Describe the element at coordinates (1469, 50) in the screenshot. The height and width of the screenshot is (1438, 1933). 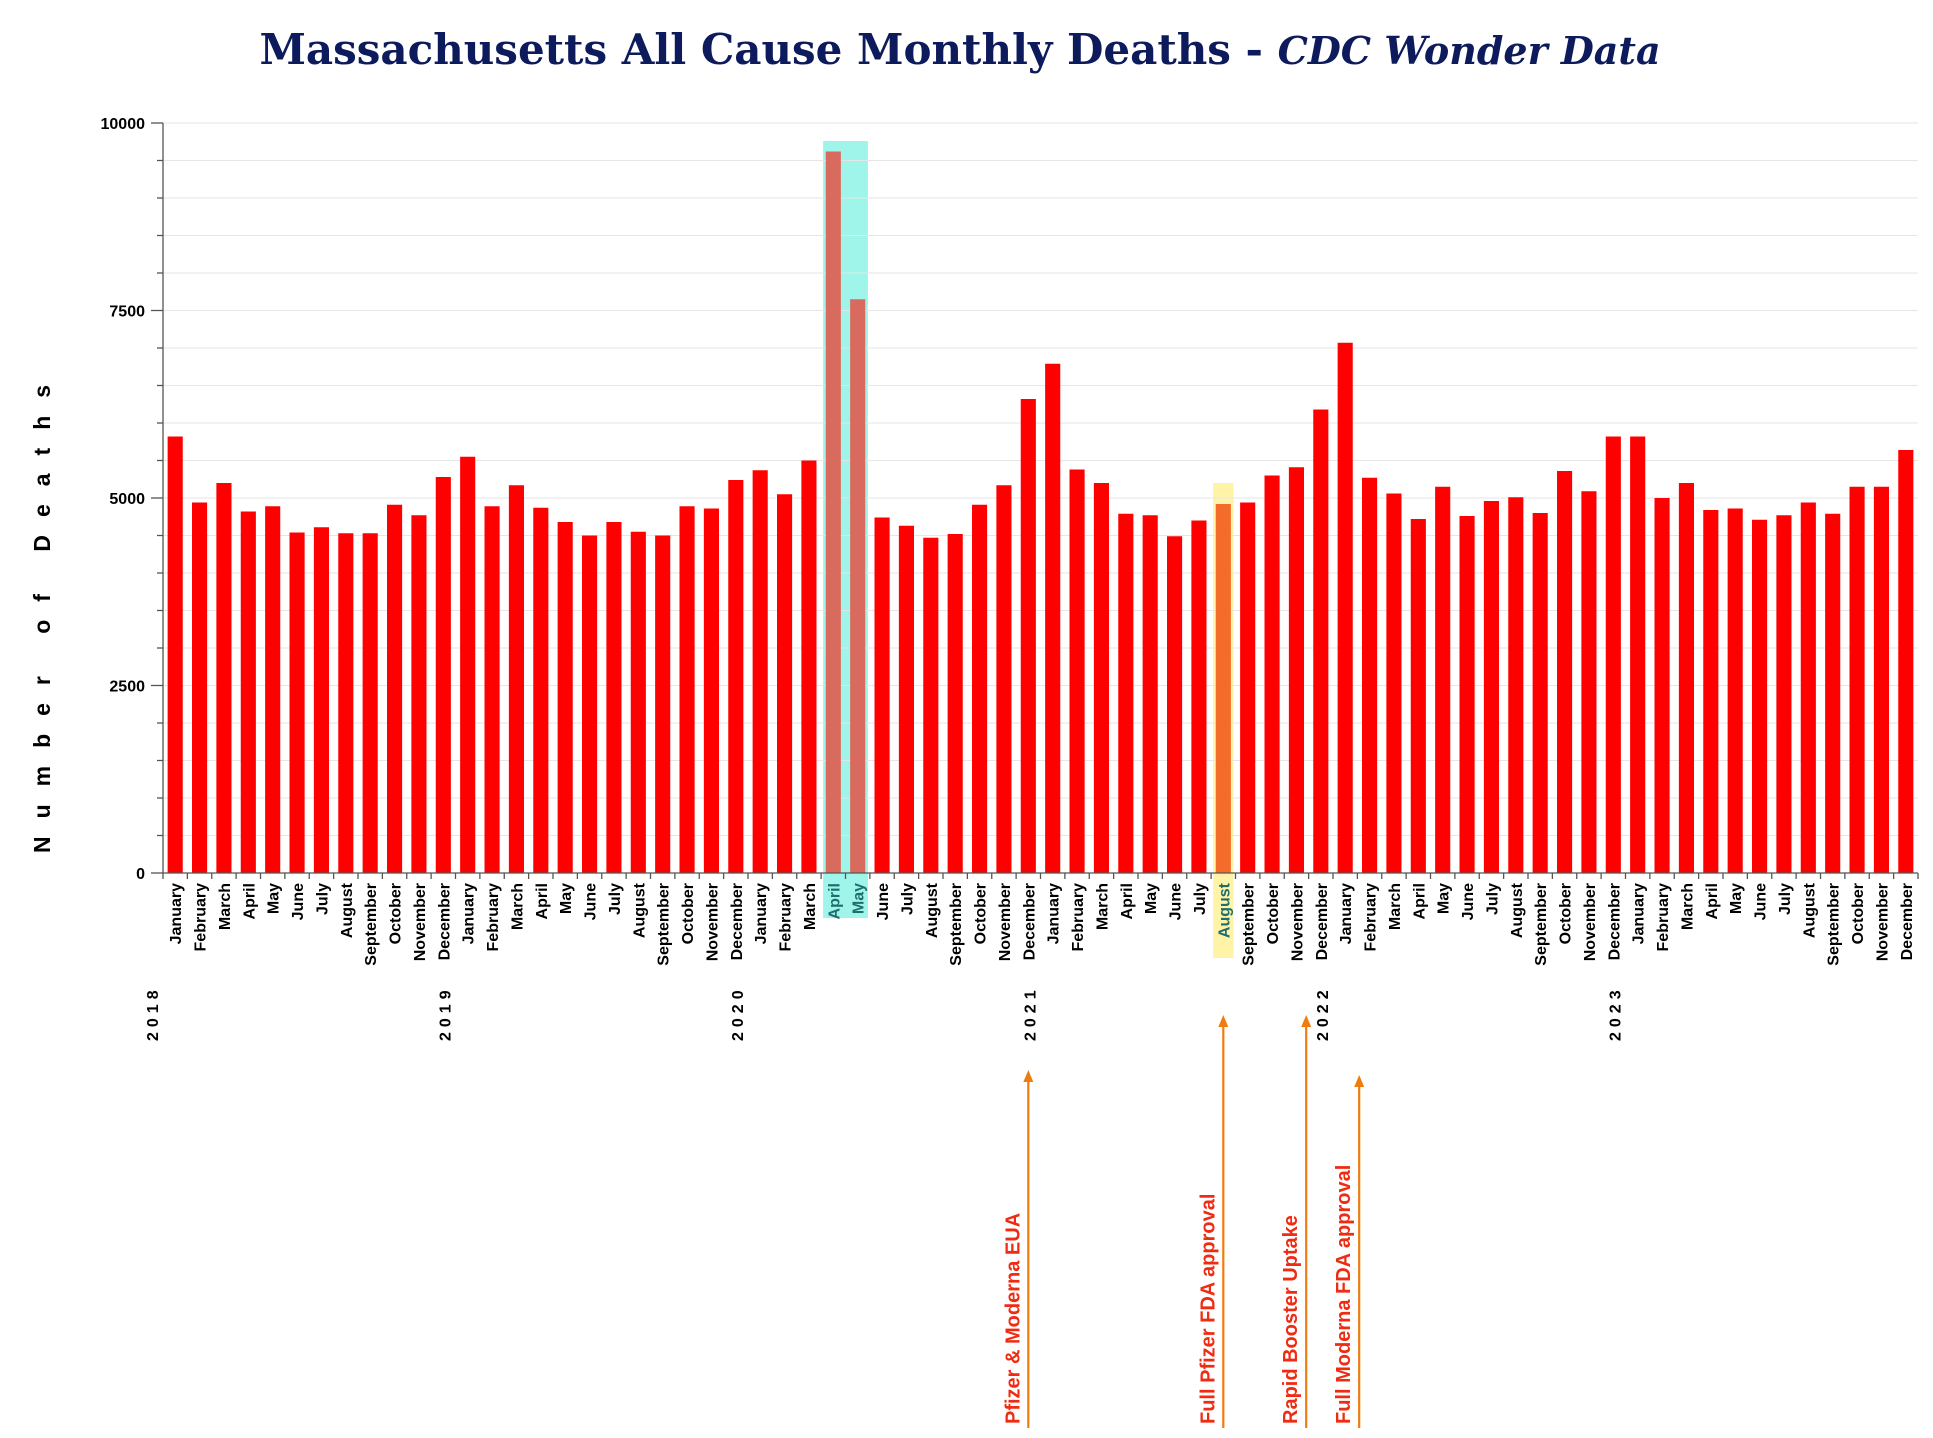
I see `chart-title-sub: CDC Wonder Data` at that location.